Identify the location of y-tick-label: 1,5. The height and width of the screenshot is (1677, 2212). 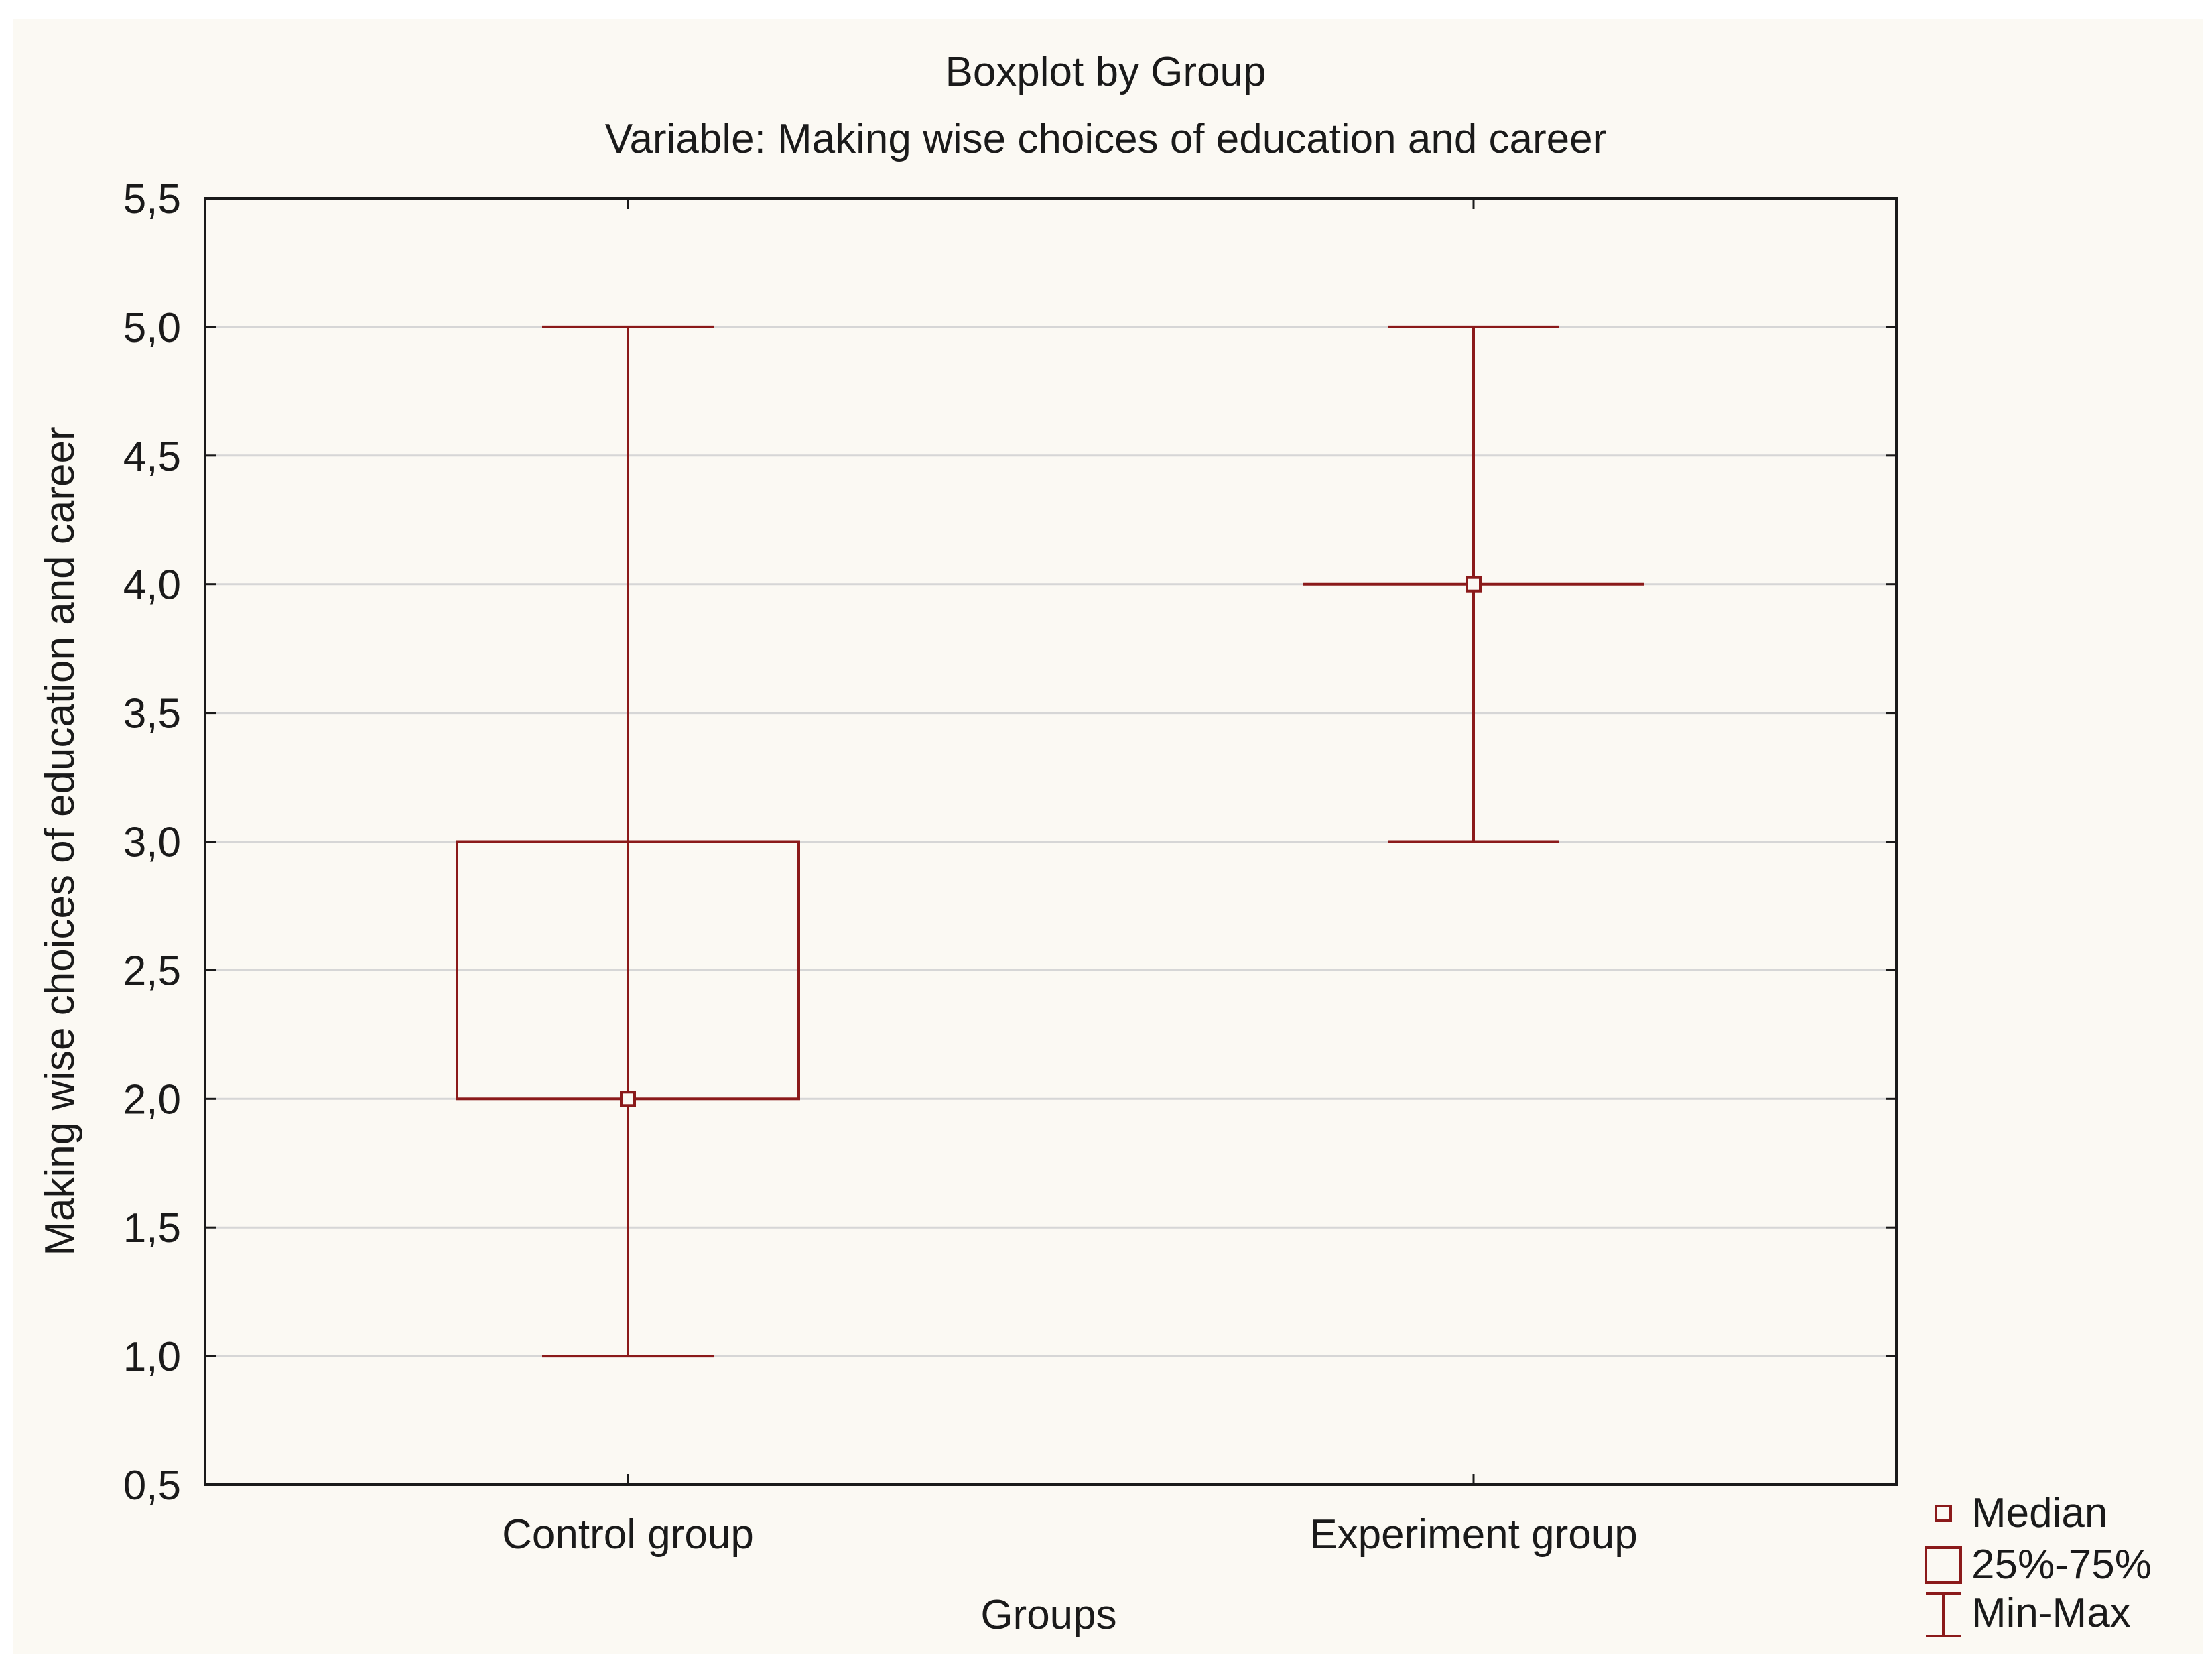
(152, 1228).